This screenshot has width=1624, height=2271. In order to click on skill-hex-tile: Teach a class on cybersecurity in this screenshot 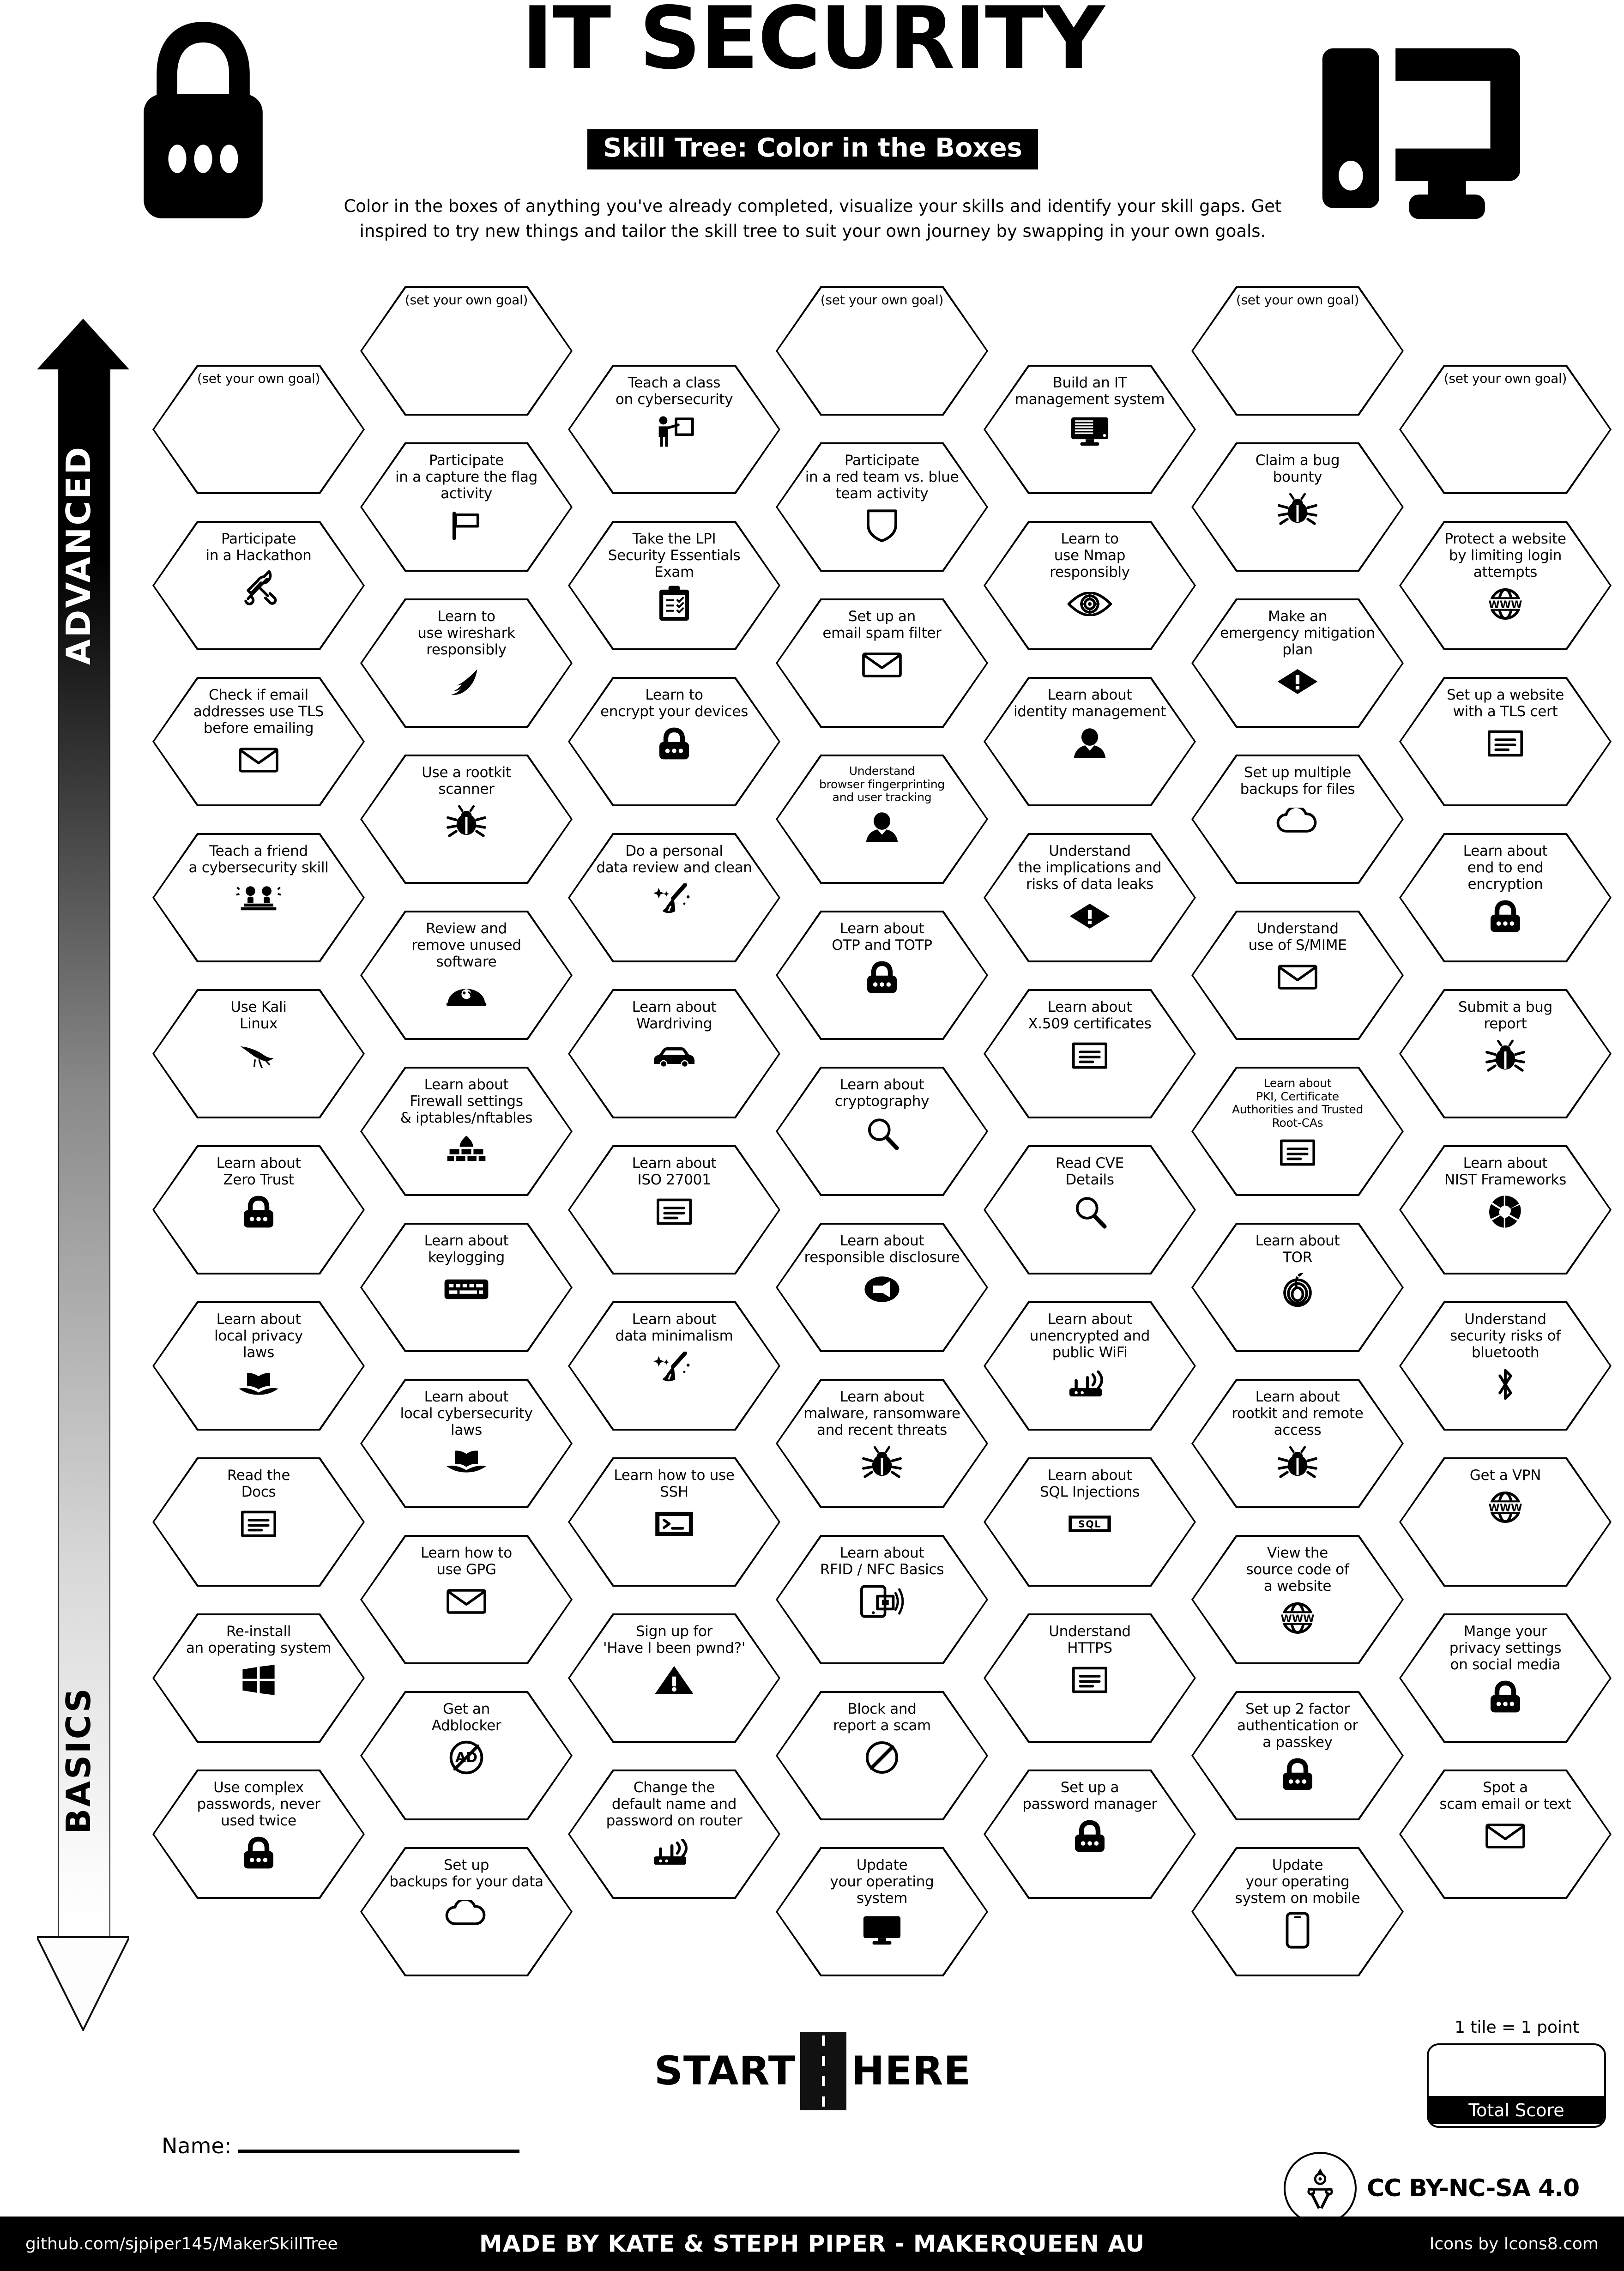, I will do `click(674, 429)`.